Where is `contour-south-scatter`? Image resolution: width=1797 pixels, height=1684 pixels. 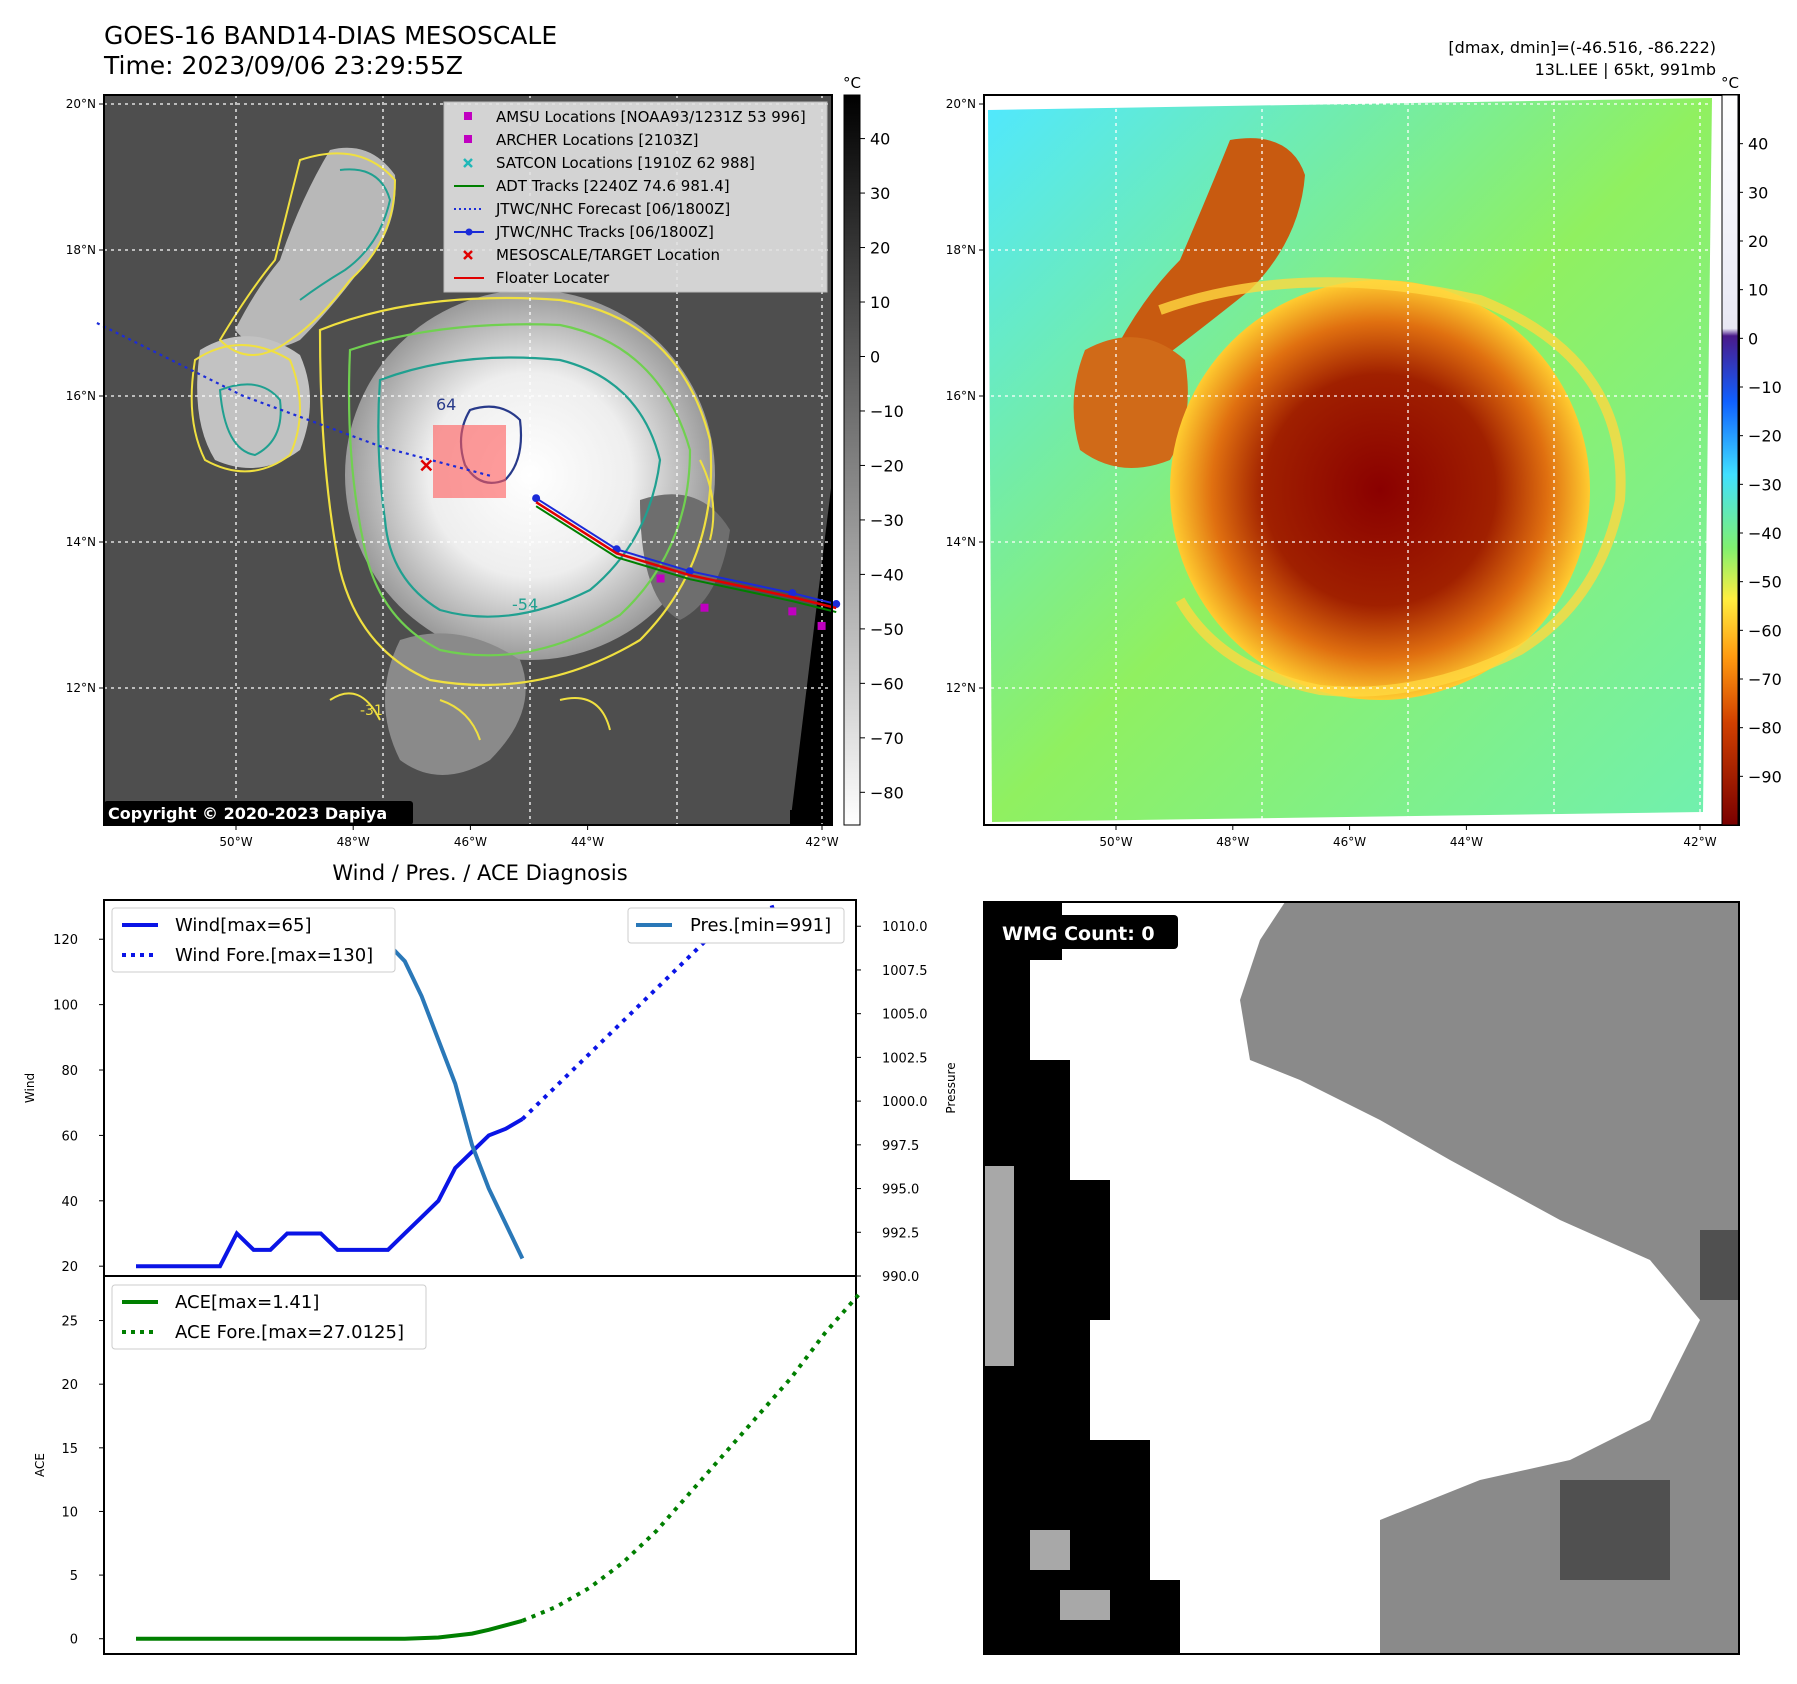
contour-south-scatter is located at coordinates (522, 600).